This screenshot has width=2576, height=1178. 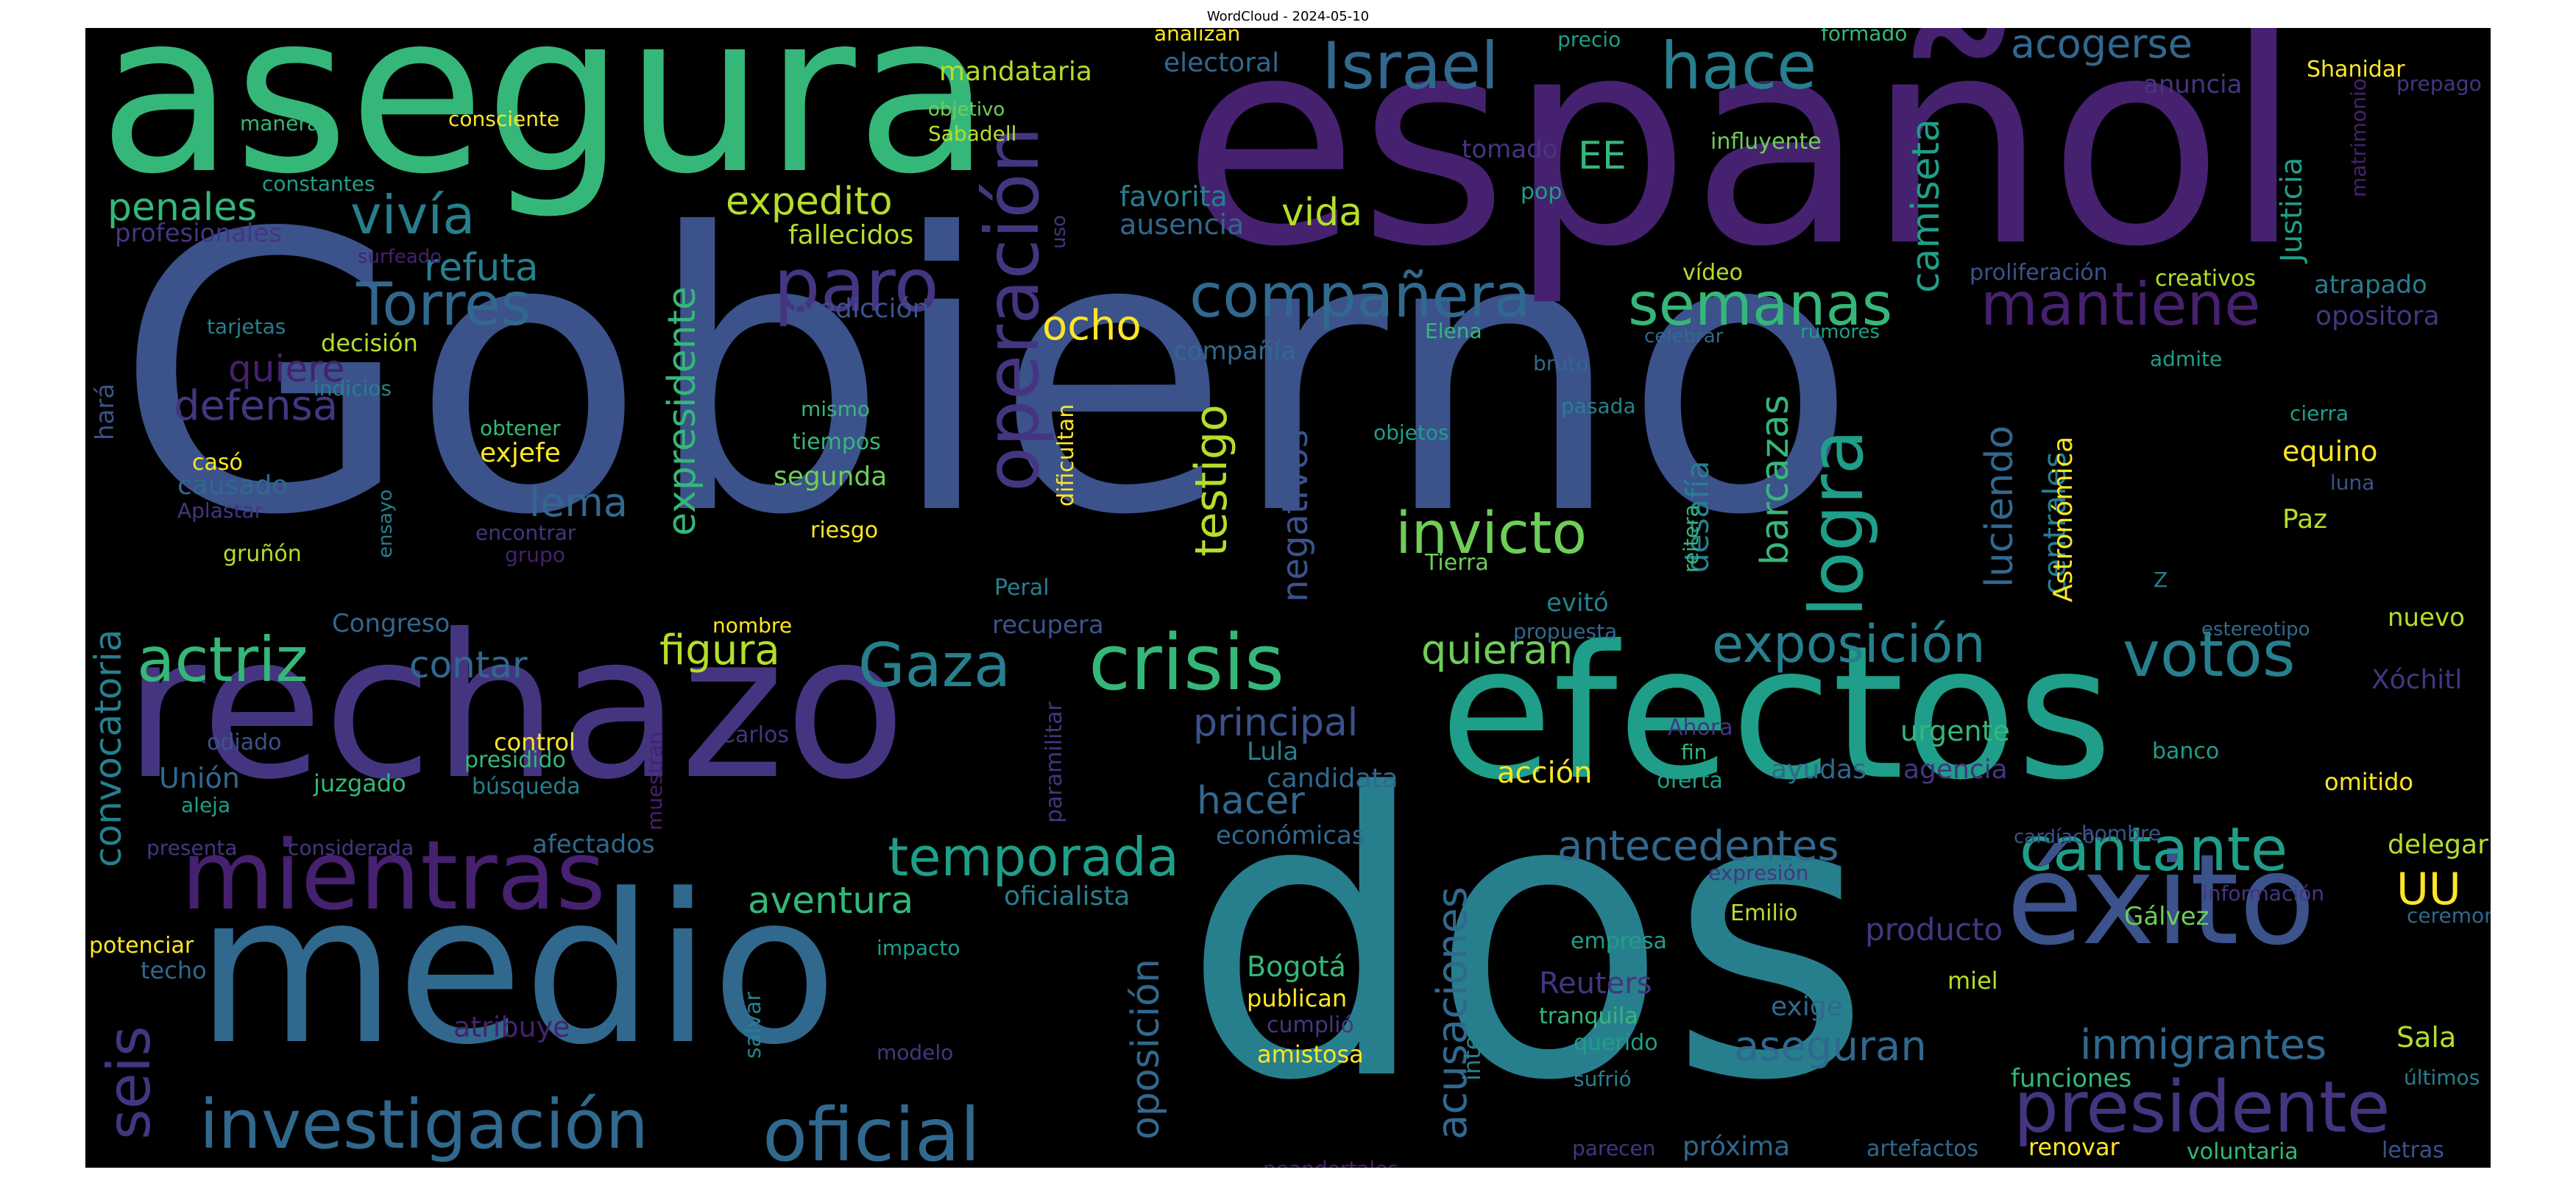 What do you see at coordinates (262, 554) in the screenshot?
I see `word-grunon: gruñón` at bounding box center [262, 554].